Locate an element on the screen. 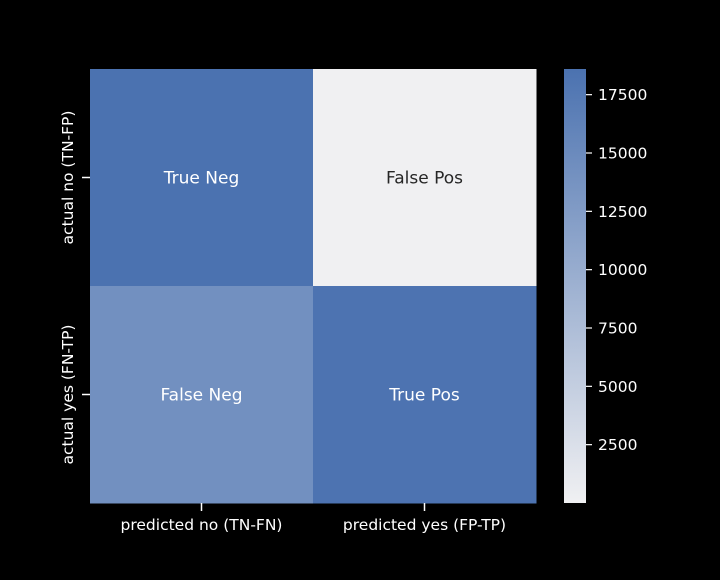 Image resolution: width=720 pixels, height=580 pixels. y-tick-label-0: actual no (TN-FP) is located at coordinates (68, 178).